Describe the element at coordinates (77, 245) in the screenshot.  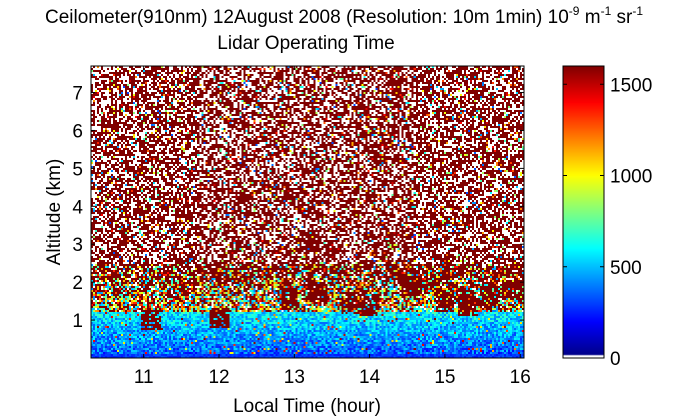
I see `y-tick-label: 3` at that location.